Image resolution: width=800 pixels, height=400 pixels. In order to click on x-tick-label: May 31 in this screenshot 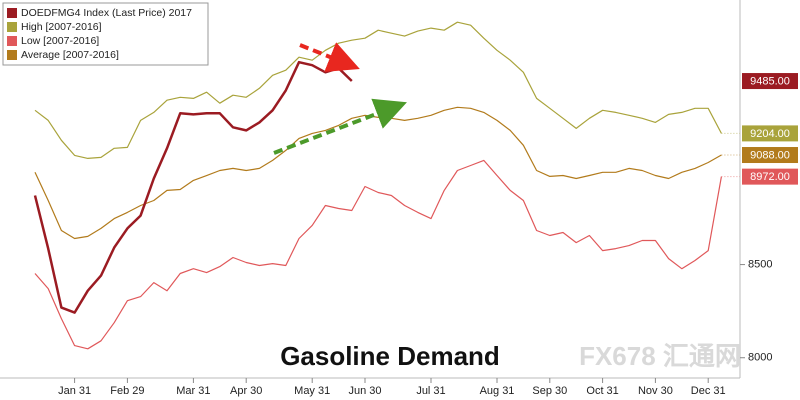, I will do `click(312, 391)`.